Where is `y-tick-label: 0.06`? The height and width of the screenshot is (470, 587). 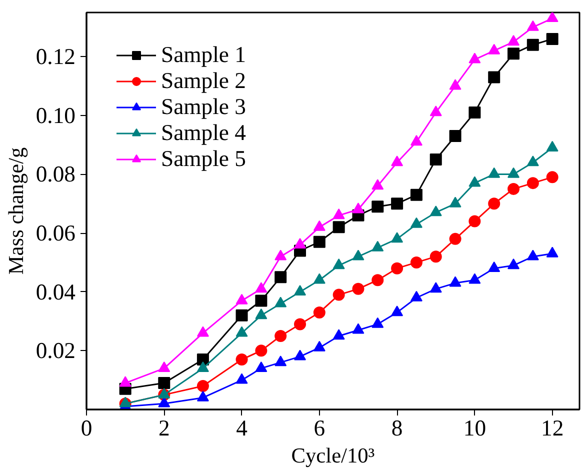
y-tick-label: 0.06 is located at coordinates (56, 233).